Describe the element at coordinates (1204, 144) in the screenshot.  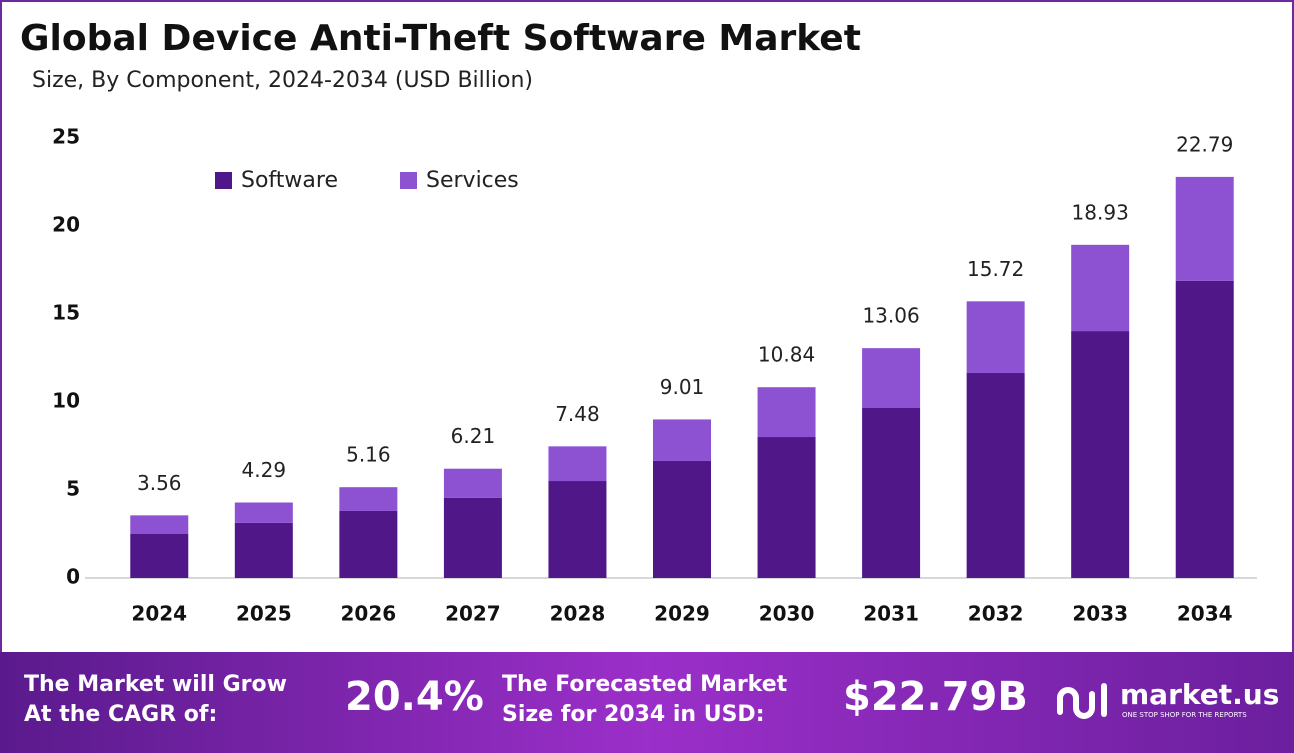
I see `total-label: 22.79` at that location.